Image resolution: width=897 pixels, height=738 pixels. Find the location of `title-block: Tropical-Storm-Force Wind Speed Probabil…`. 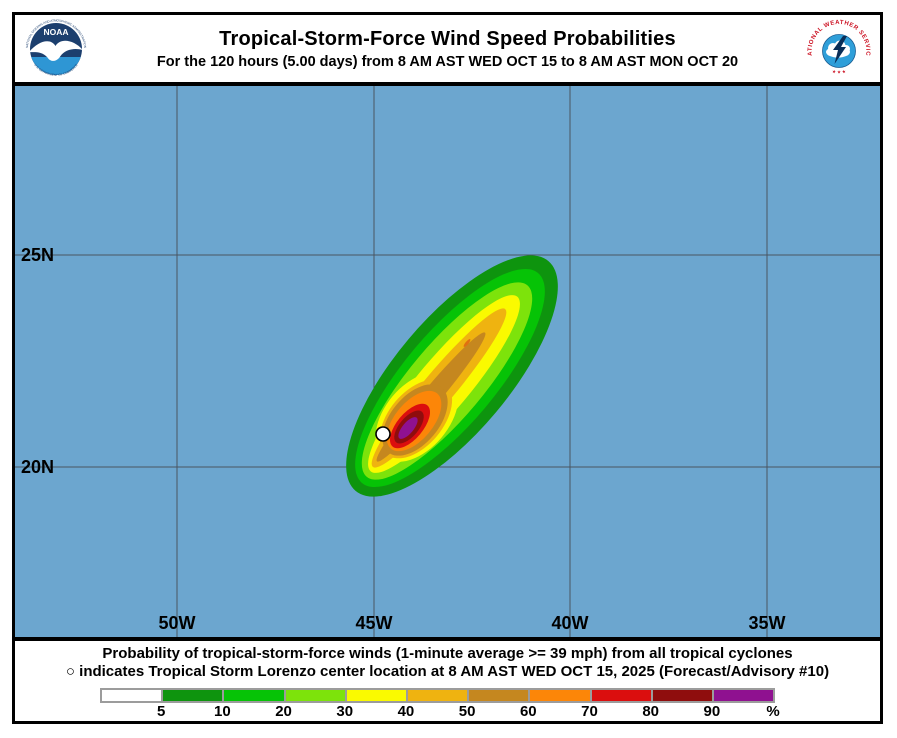

title-block: Tropical-Storm-Force Wind Speed Probabil… is located at coordinates (447, 49).